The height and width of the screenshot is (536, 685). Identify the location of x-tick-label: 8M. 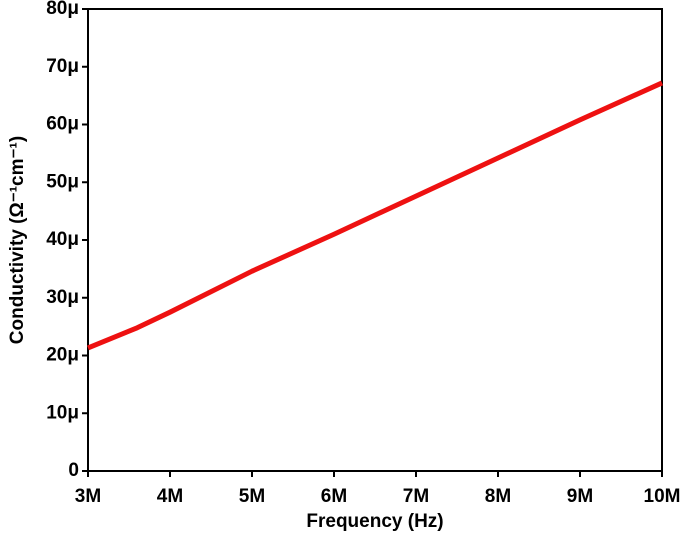
(498, 496).